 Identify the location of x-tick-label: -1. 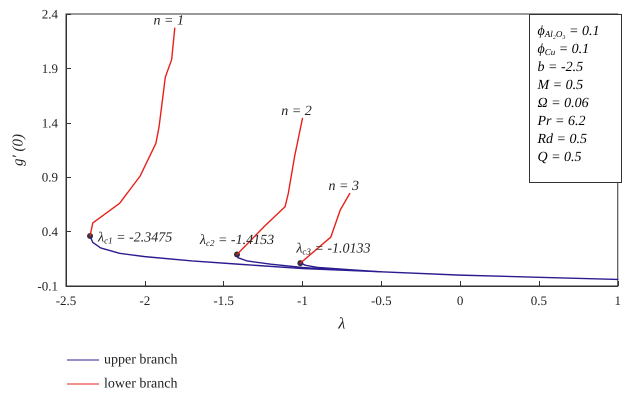
(302, 300).